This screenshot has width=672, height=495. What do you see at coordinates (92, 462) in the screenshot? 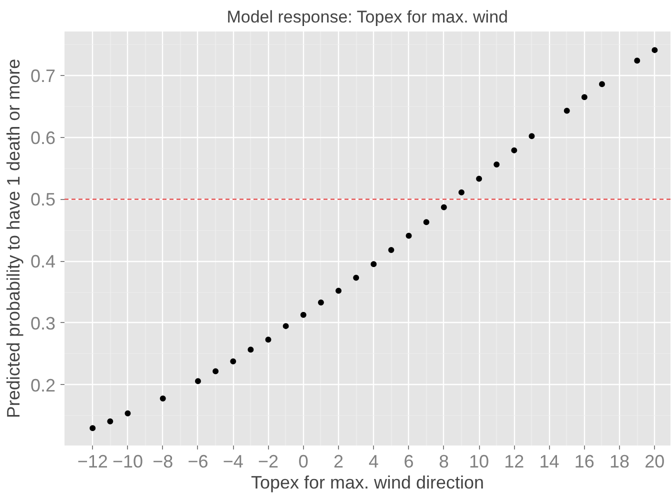
I see `x-tick-label: −12` at bounding box center [92, 462].